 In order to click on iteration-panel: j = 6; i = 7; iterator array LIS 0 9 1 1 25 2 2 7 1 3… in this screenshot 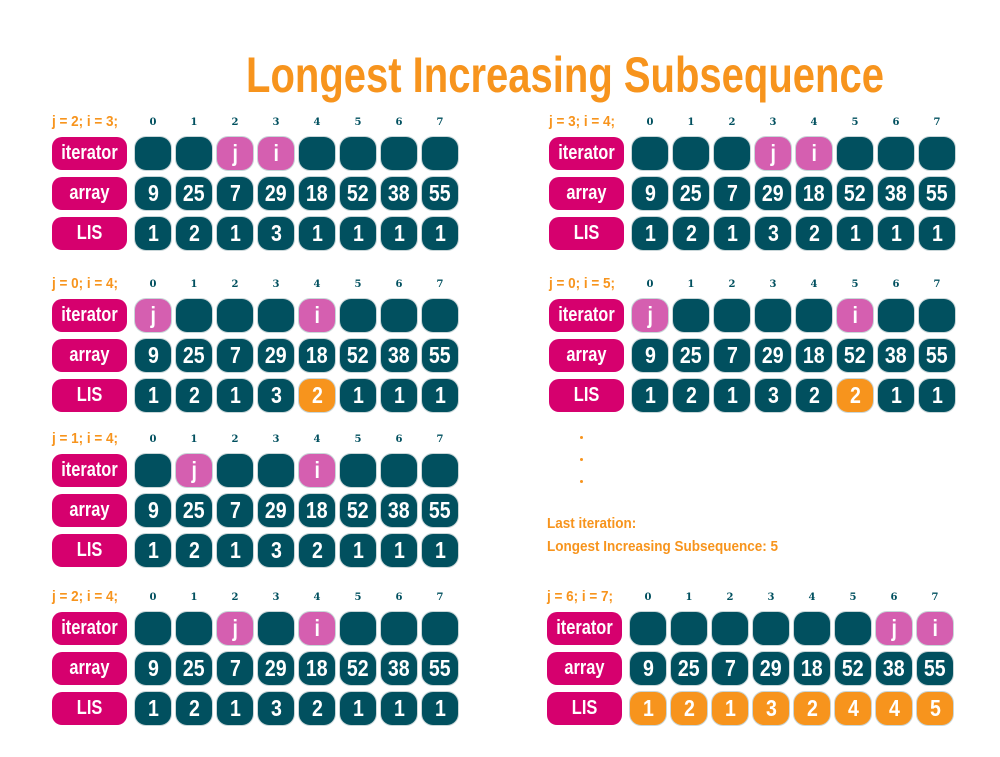, I will do `click(752, 658)`.